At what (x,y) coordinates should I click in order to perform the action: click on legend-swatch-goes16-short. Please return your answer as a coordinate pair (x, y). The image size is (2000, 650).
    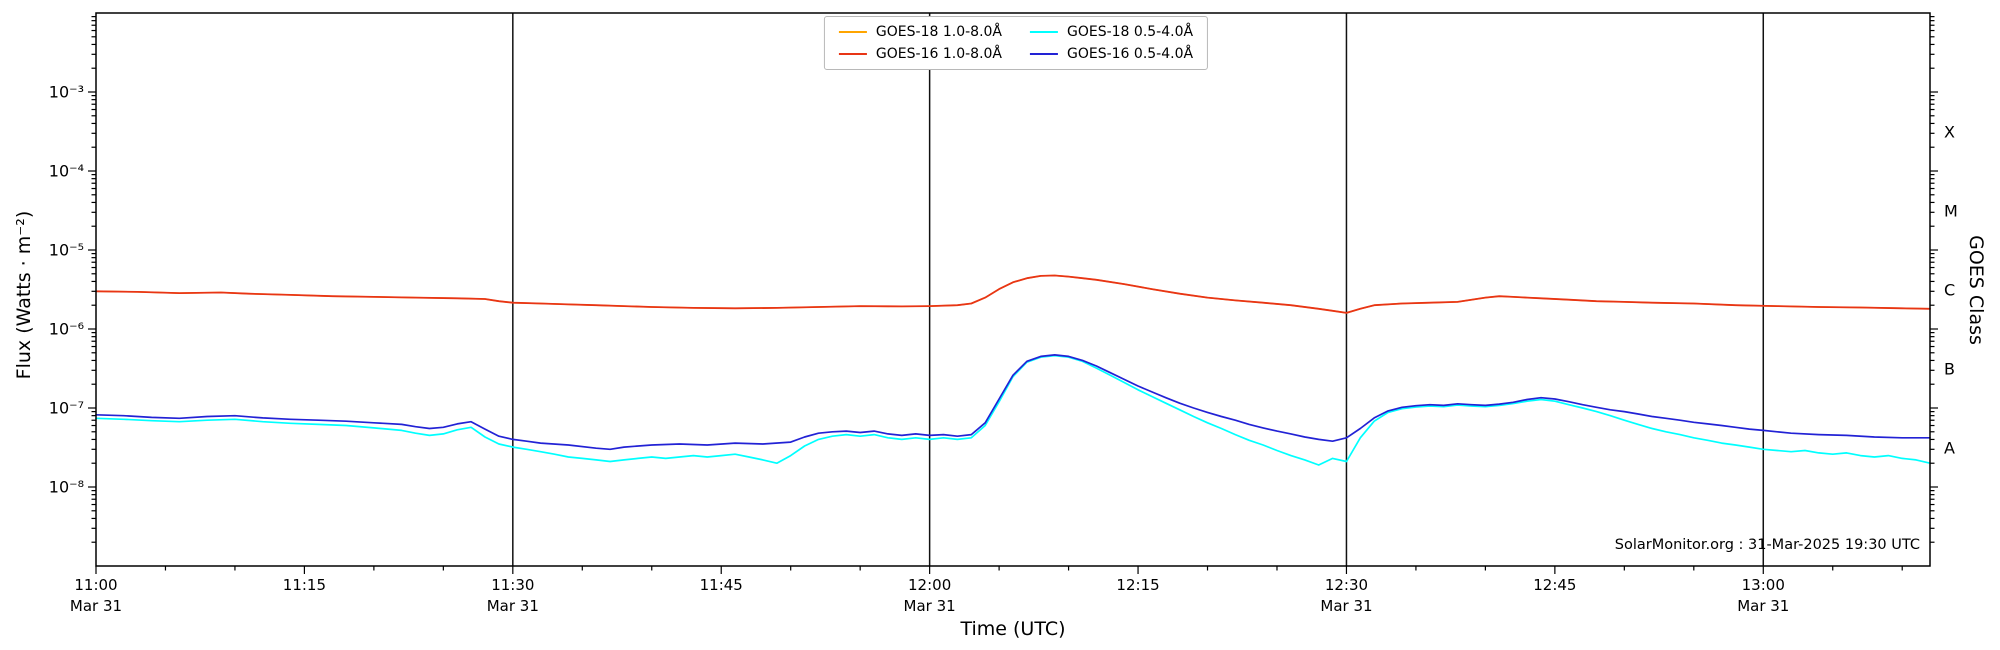
    Looking at the image, I should click on (1044, 54).